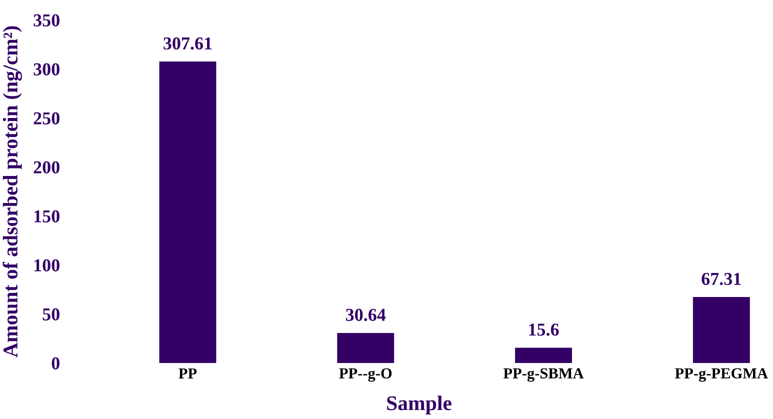 This screenshot has width=773, height=419. What do you see at coordinates (47, 265) in the screenshot?
I see `y-tick-label: 100` at bounding box center [47, 265].